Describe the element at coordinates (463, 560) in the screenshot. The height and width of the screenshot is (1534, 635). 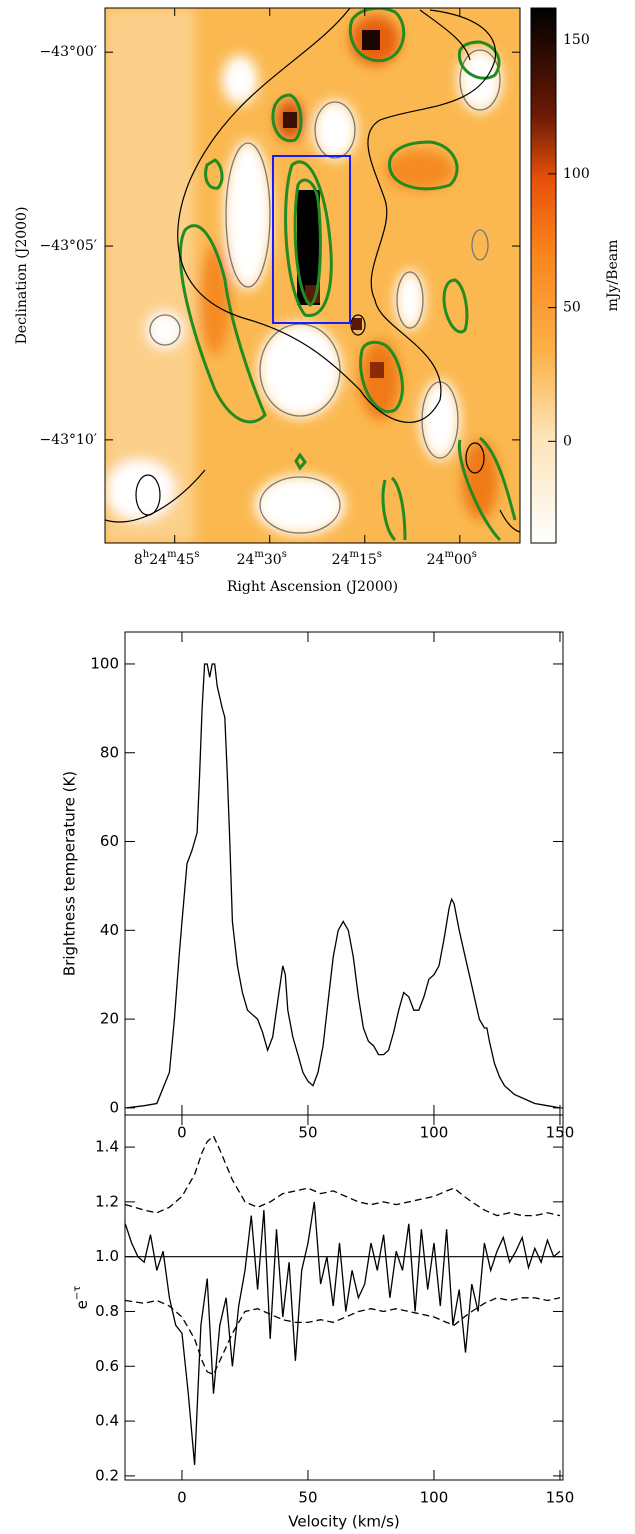
I see `x-tick-label-part: 00` at that location.